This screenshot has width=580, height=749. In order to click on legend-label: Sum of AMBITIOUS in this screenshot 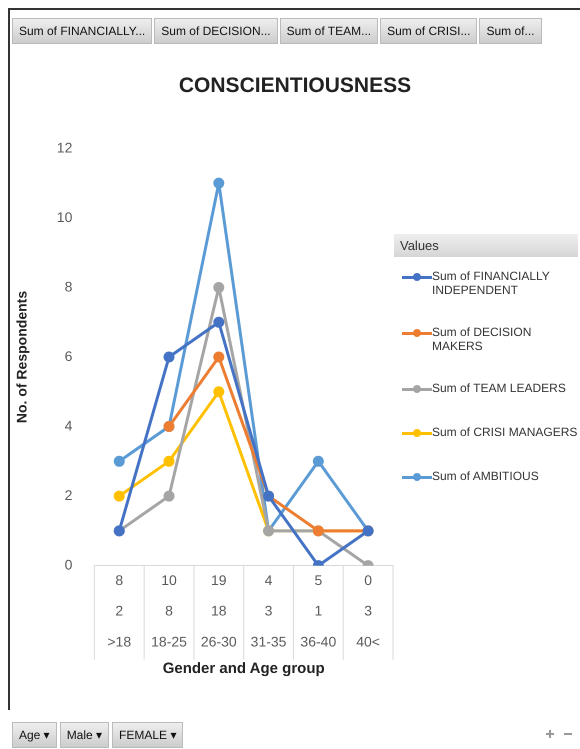, I will do `click(485, 476)`.